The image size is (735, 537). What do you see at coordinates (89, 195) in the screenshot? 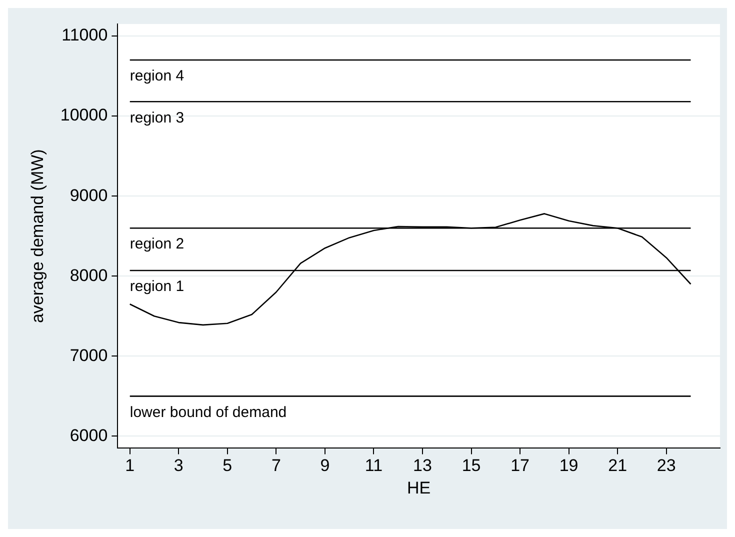
I see `y-tick-label: 9000` at bounding box center [89, 195].